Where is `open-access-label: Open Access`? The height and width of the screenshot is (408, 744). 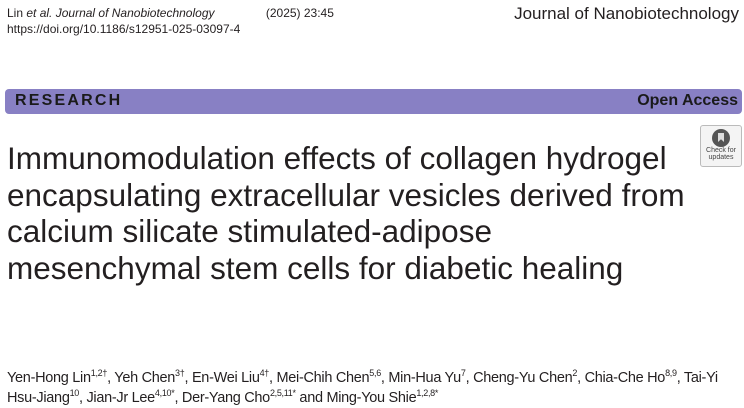 open-access-label: Open Access is located at coordinates (687, 100).